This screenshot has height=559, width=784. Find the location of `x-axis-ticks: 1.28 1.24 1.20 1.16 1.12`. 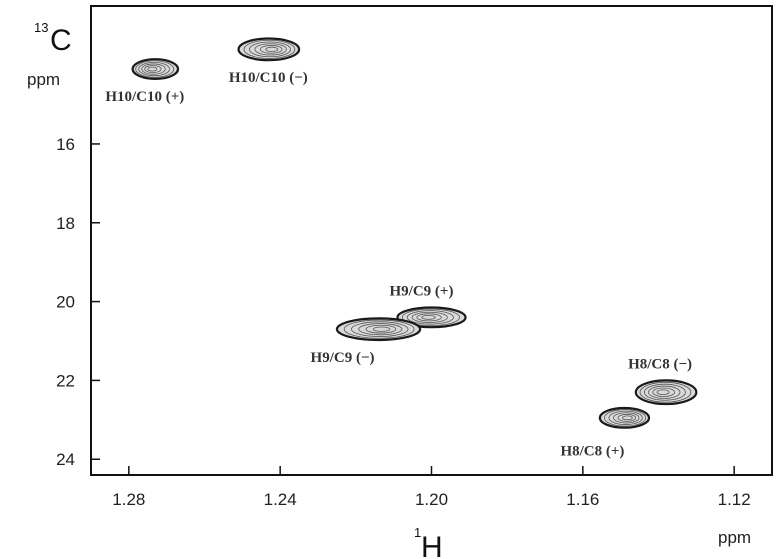

x-axis-ticks: 1.28 1.24 1.20 1.16 1.12 is located at coordinates (431, 487).